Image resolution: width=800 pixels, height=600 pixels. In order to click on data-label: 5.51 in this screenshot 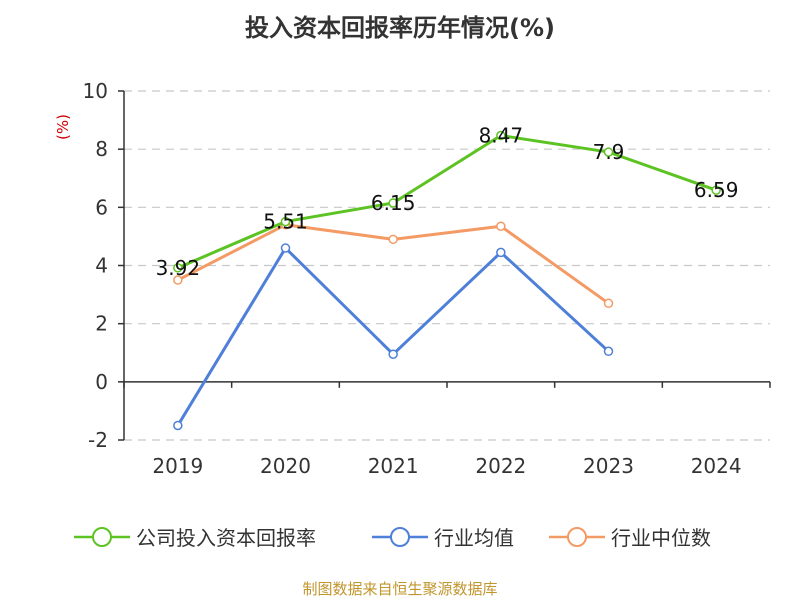, I will do `click(285, 222)`.